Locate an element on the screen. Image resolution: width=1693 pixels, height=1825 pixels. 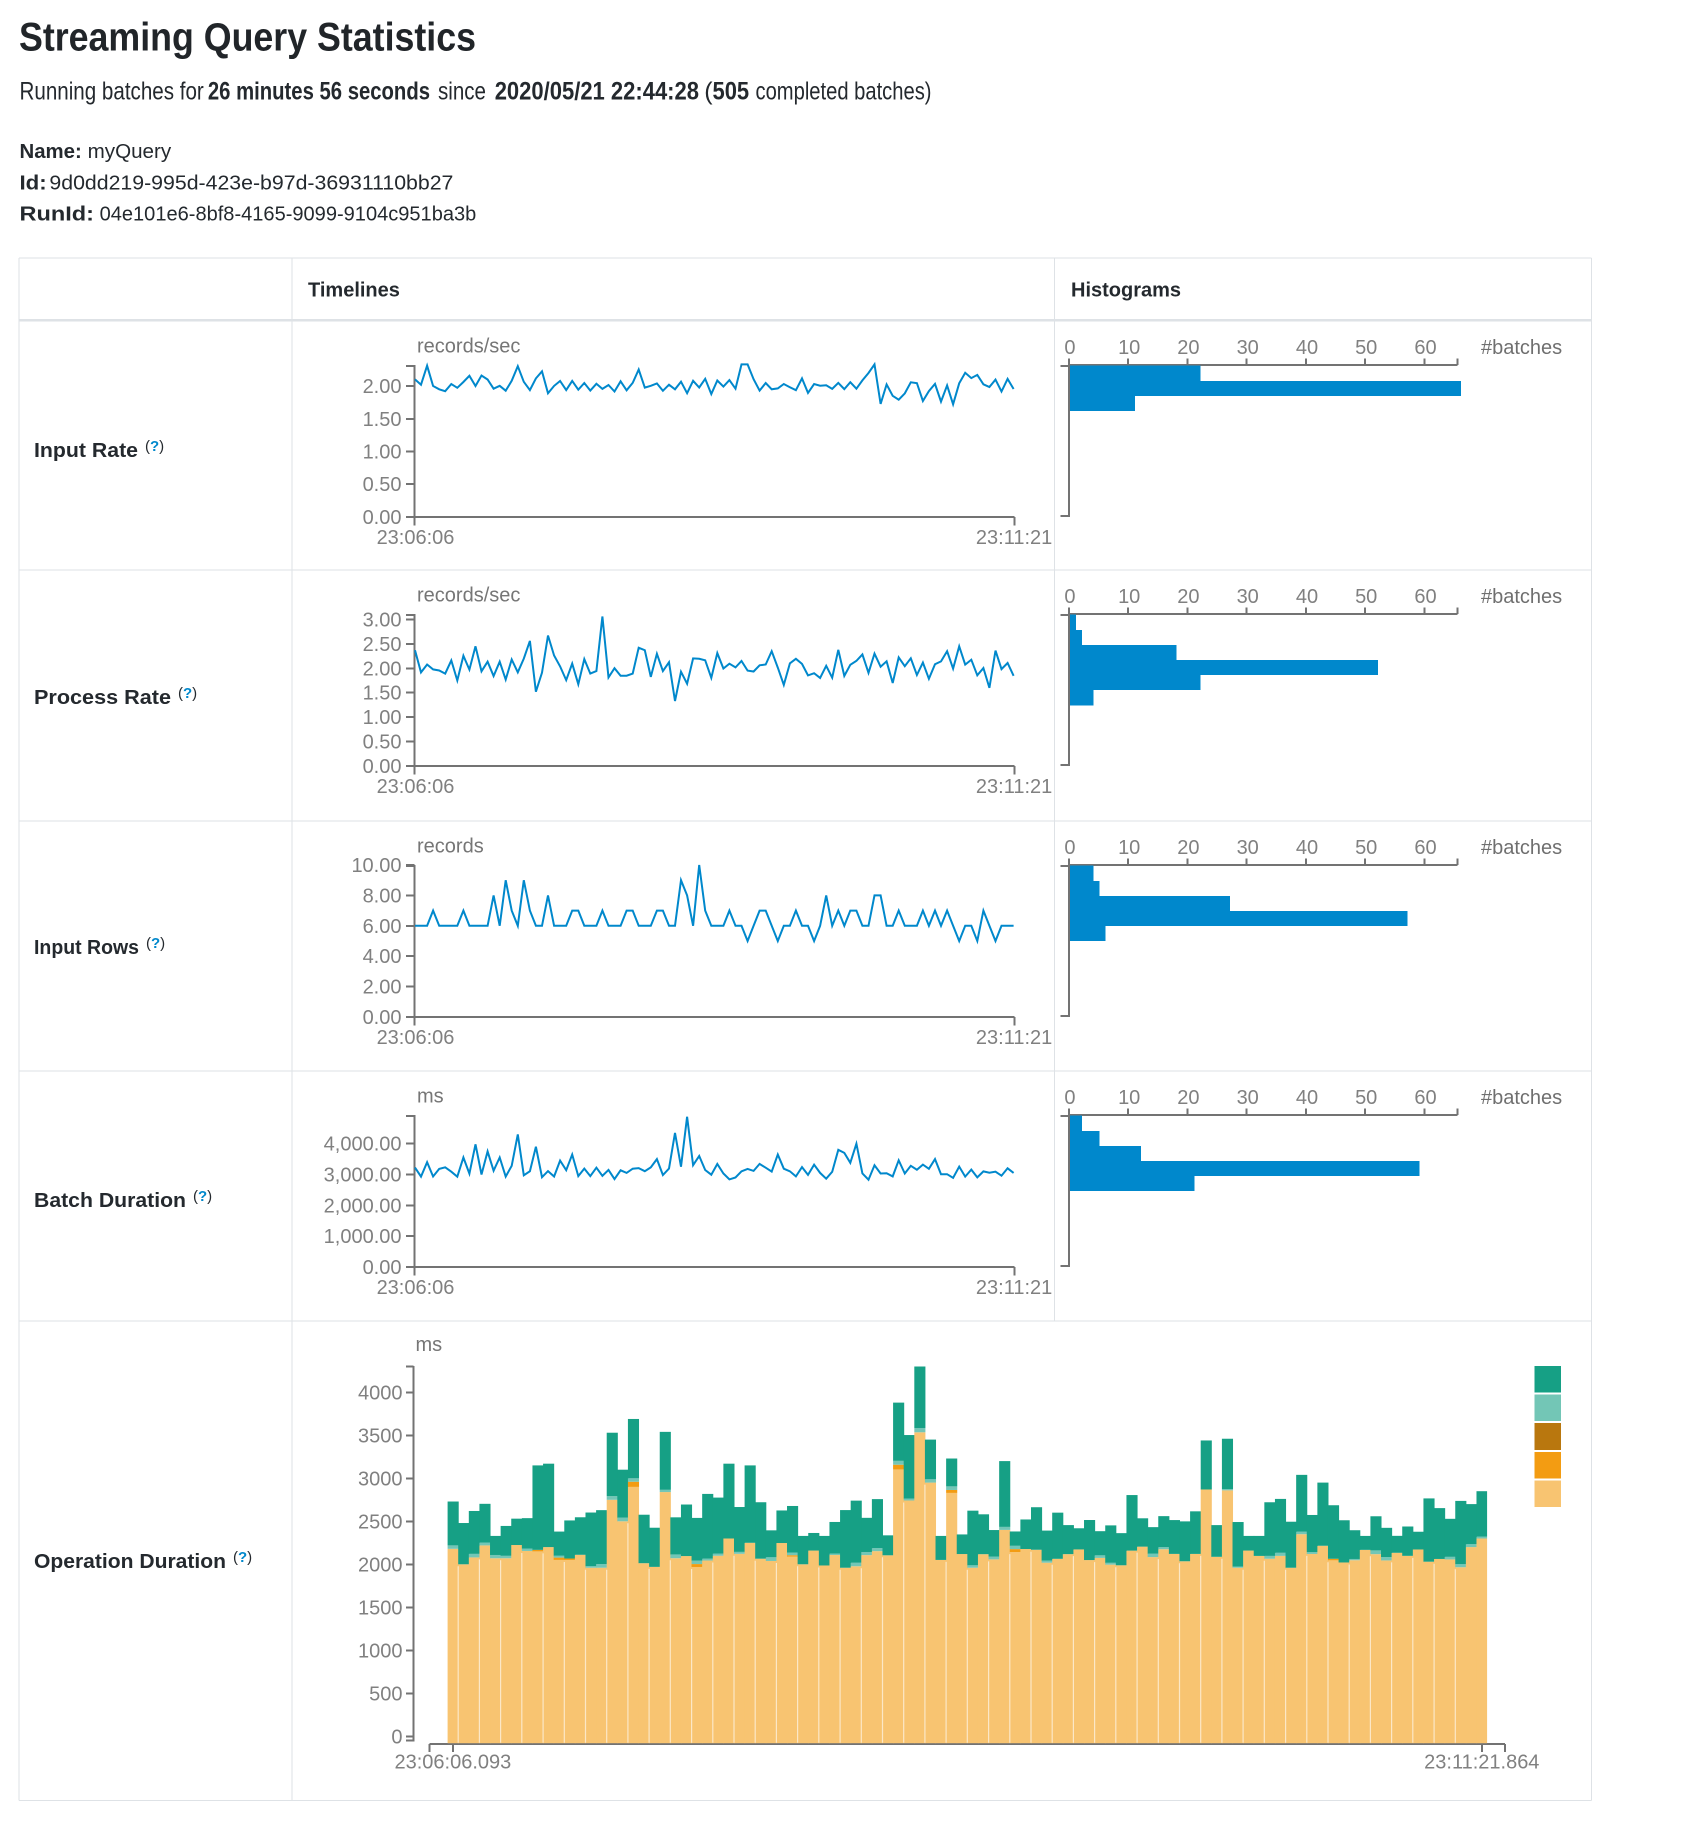
svg-text: 1000 is located at coordinates (380, 1651).